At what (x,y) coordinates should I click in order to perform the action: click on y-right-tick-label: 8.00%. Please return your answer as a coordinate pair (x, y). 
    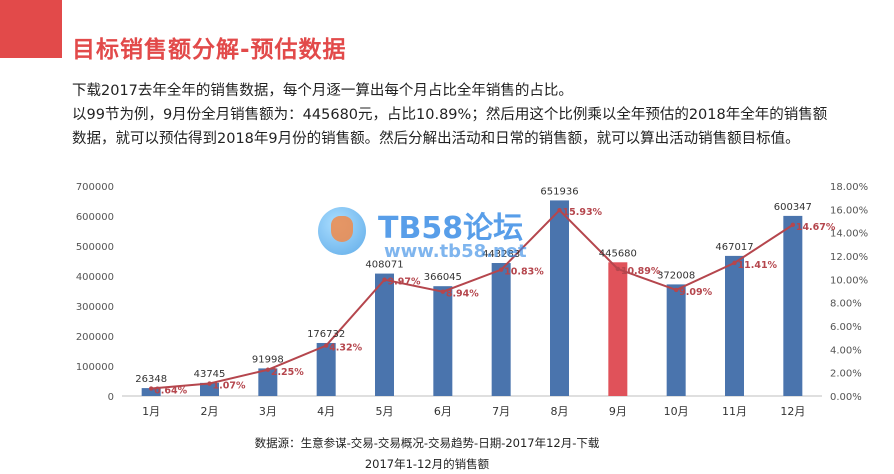
    Looking at the image, I should click on (846, 304).